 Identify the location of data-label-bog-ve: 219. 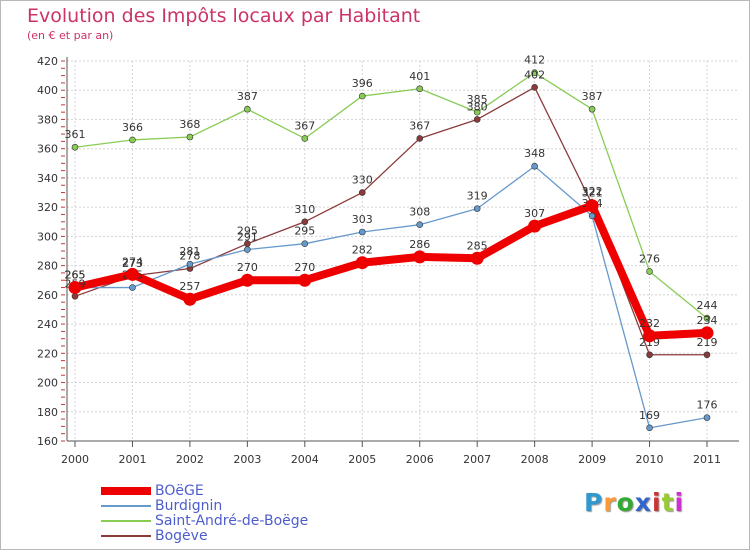
(707, 342).